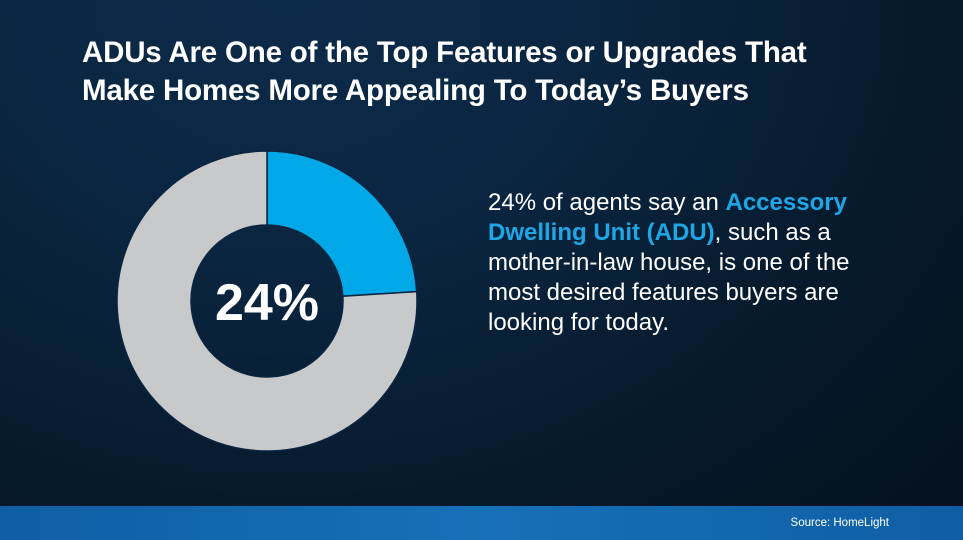 The image size is (963, 540). I want to click on source-text: Source: HomeLight, so click(839, 523).